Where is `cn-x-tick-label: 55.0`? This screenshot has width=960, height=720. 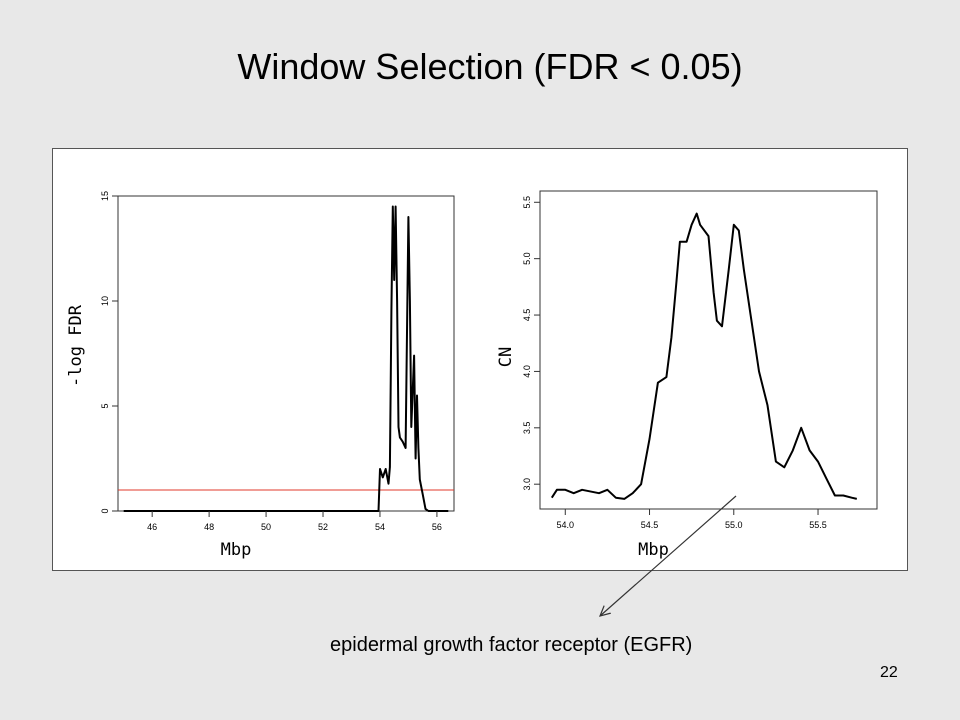
cn-x-tick-label: 55.0 is located at coordinates (734, 525).